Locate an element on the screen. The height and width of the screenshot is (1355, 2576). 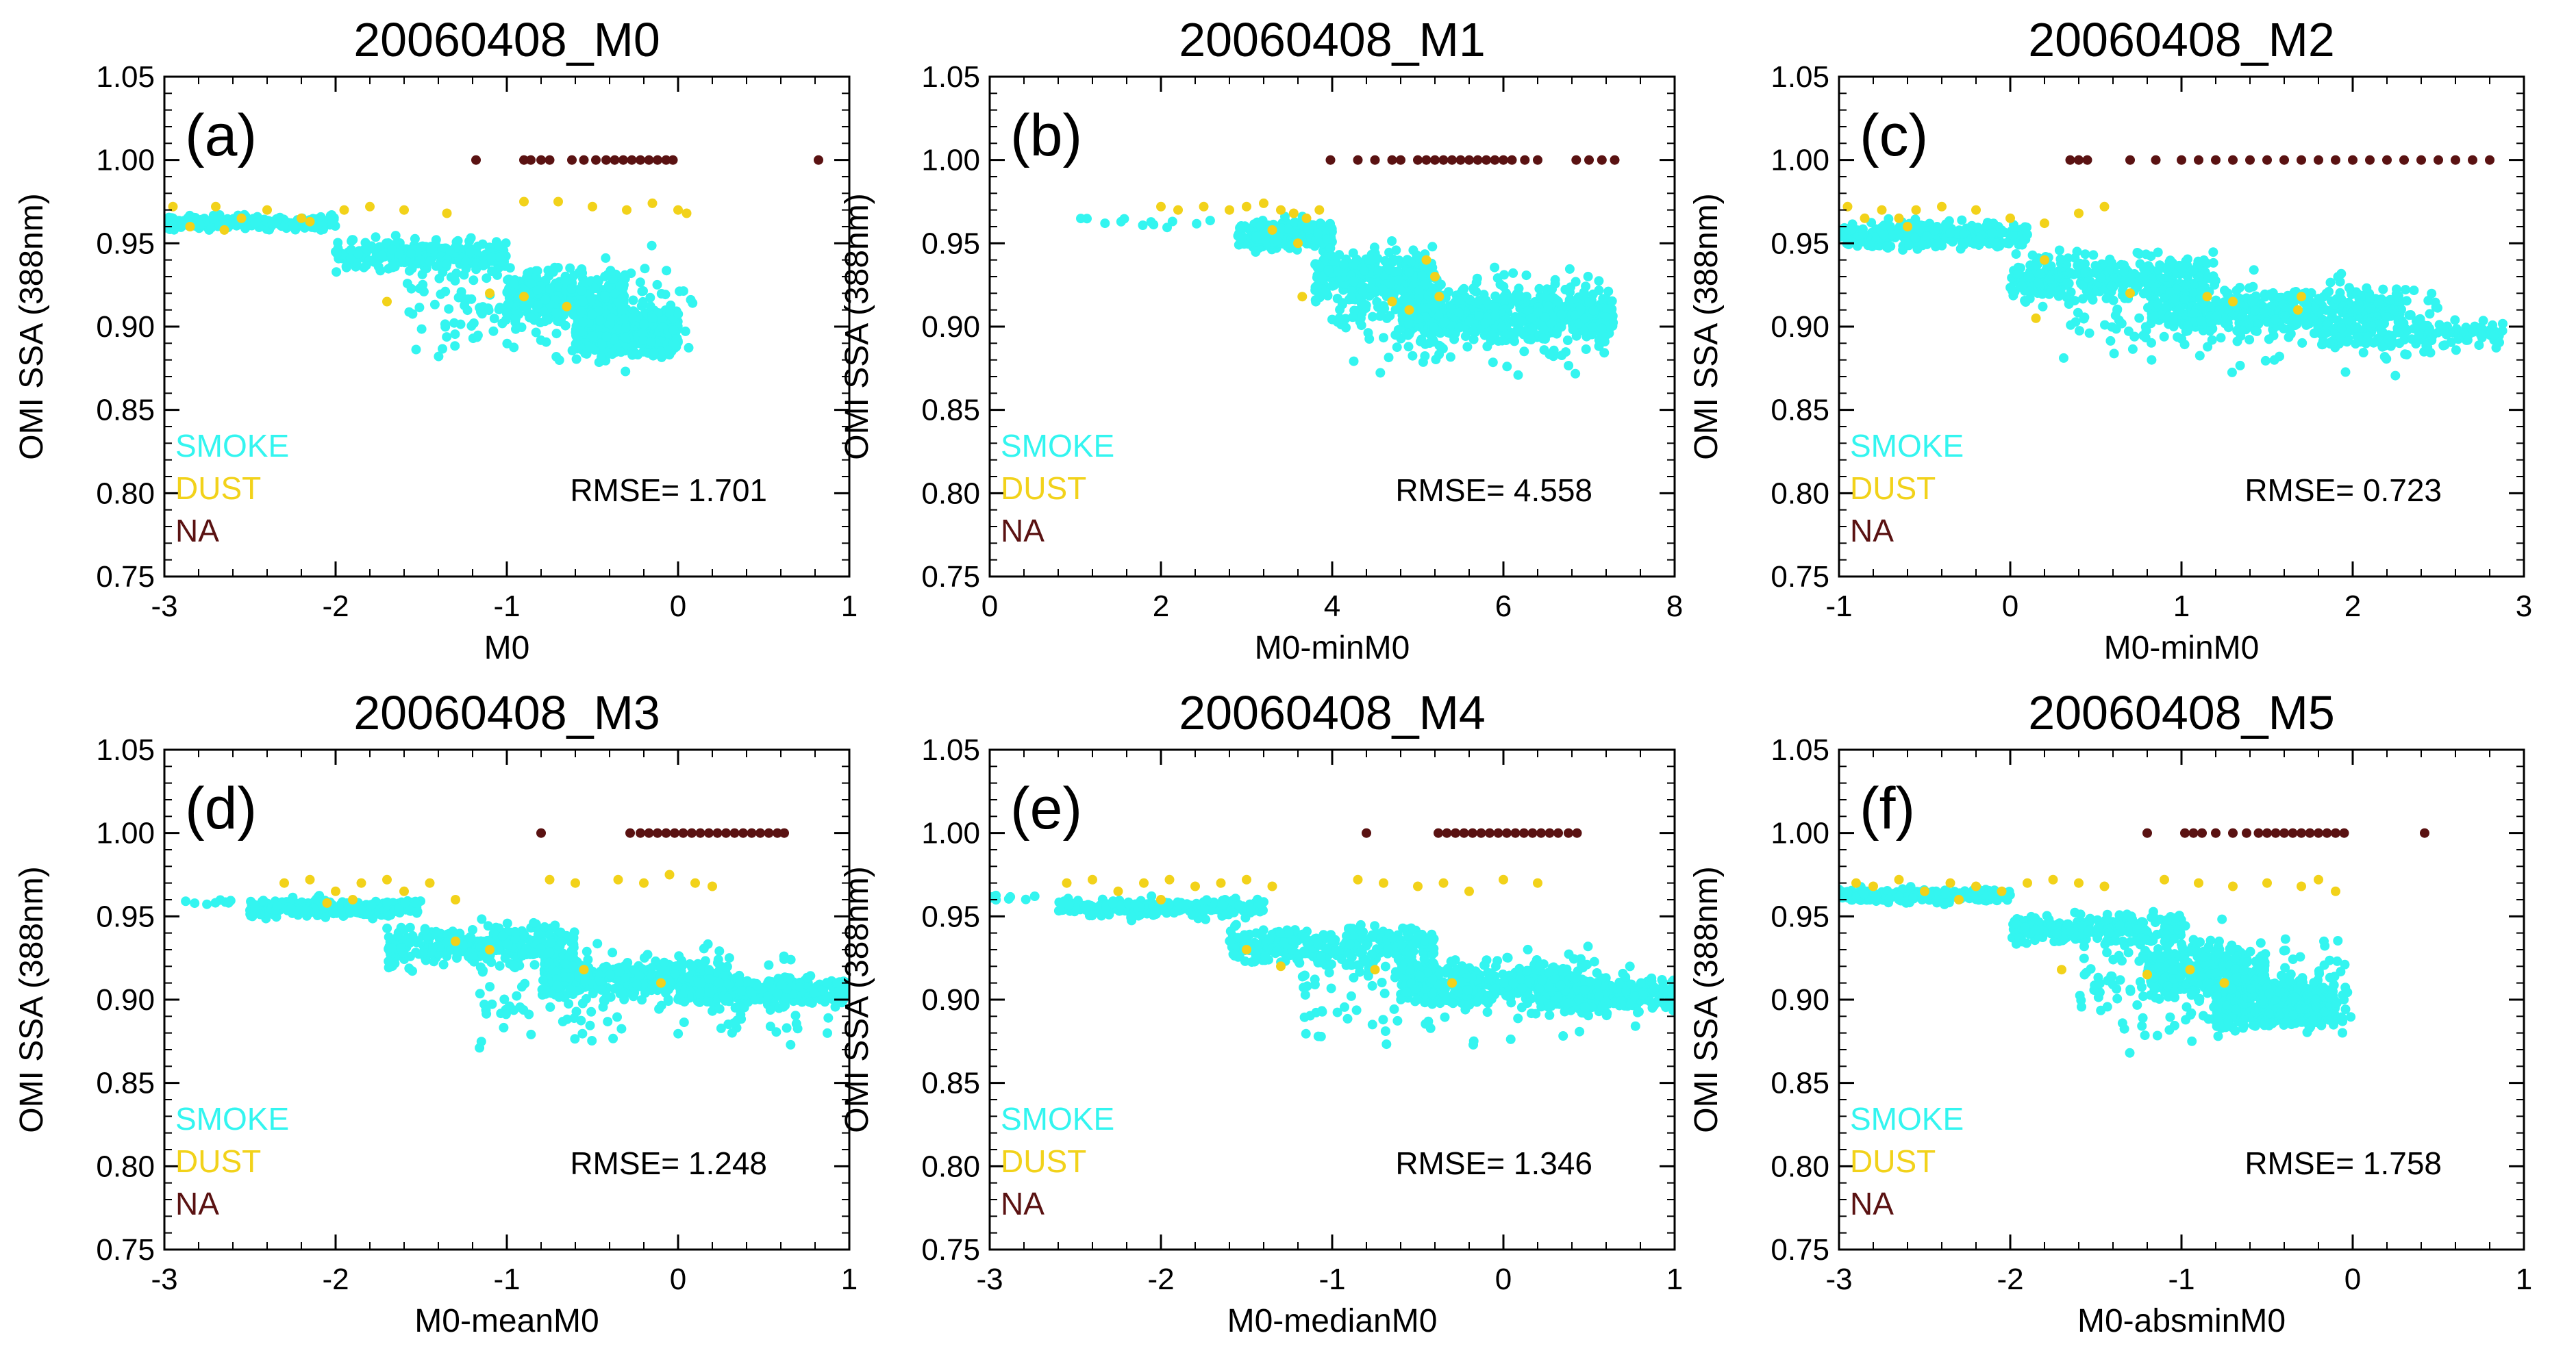
legend-item-smoke: SMOKE is located at coordinates (232, 446).